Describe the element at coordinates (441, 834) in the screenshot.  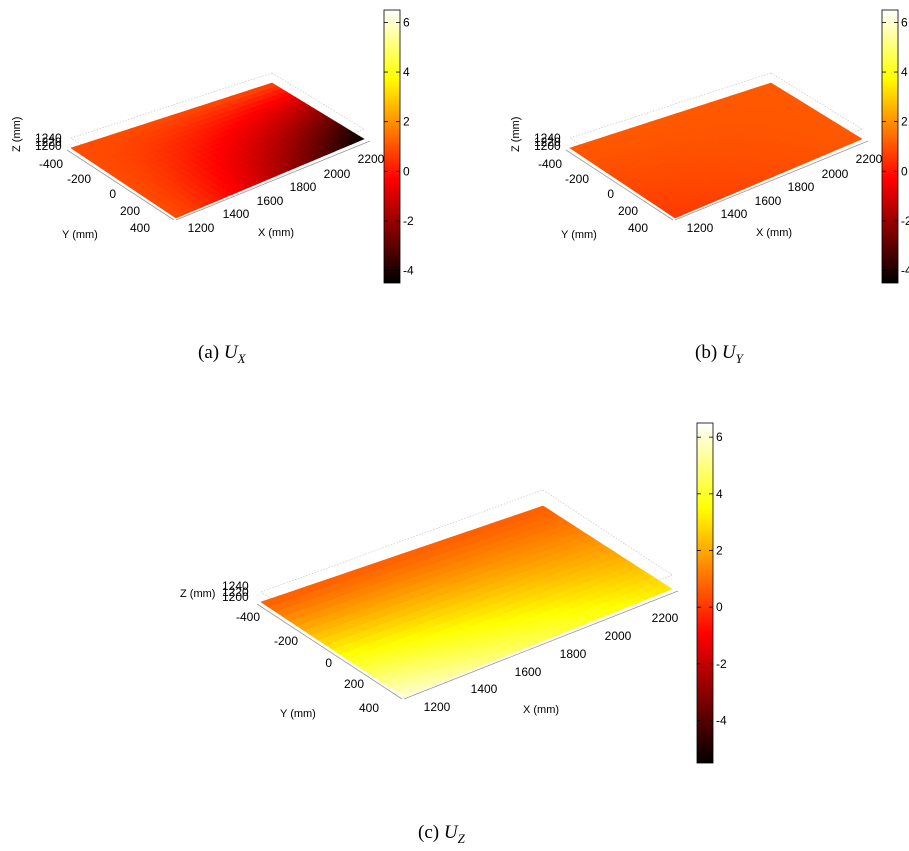
I see `caption-c: (c) UZ` at that location.